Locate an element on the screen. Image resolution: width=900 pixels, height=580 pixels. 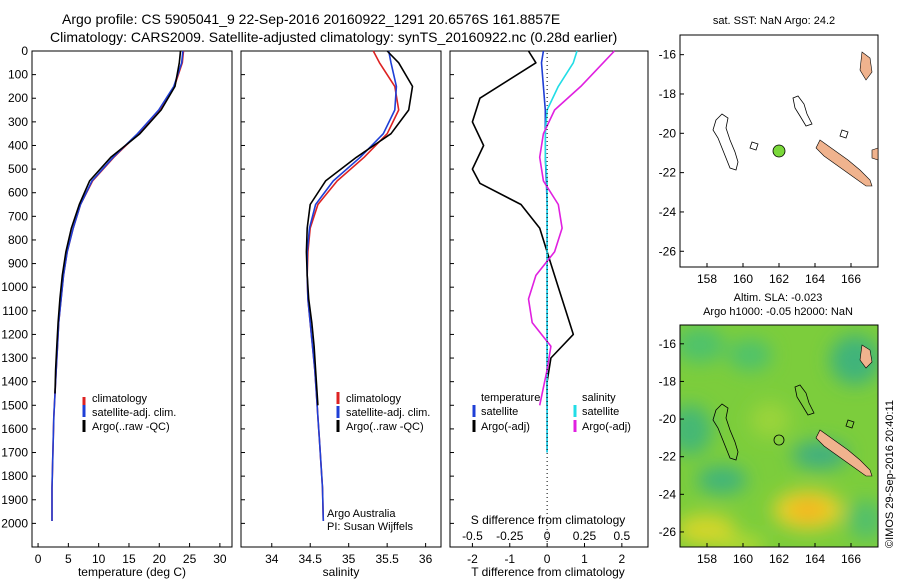
annotation-pi: PI: Susan Wijffels is located at coordinates (370, 527).